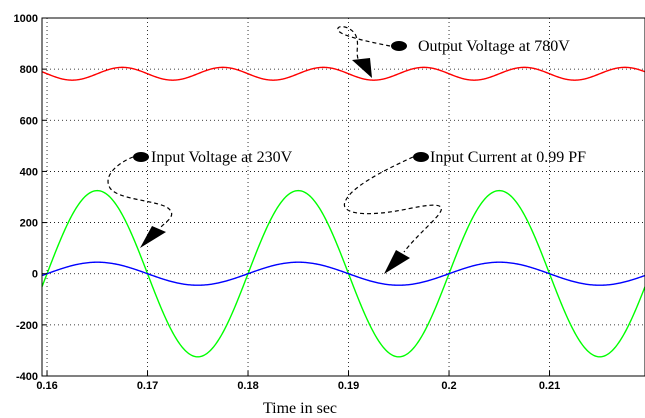 The height and width of the screenshot is (418, 645). Describe the element at coordinates (494, 46) in the screenshot. I see `annotation-output-label: Output Voltage at 780V` at that location.